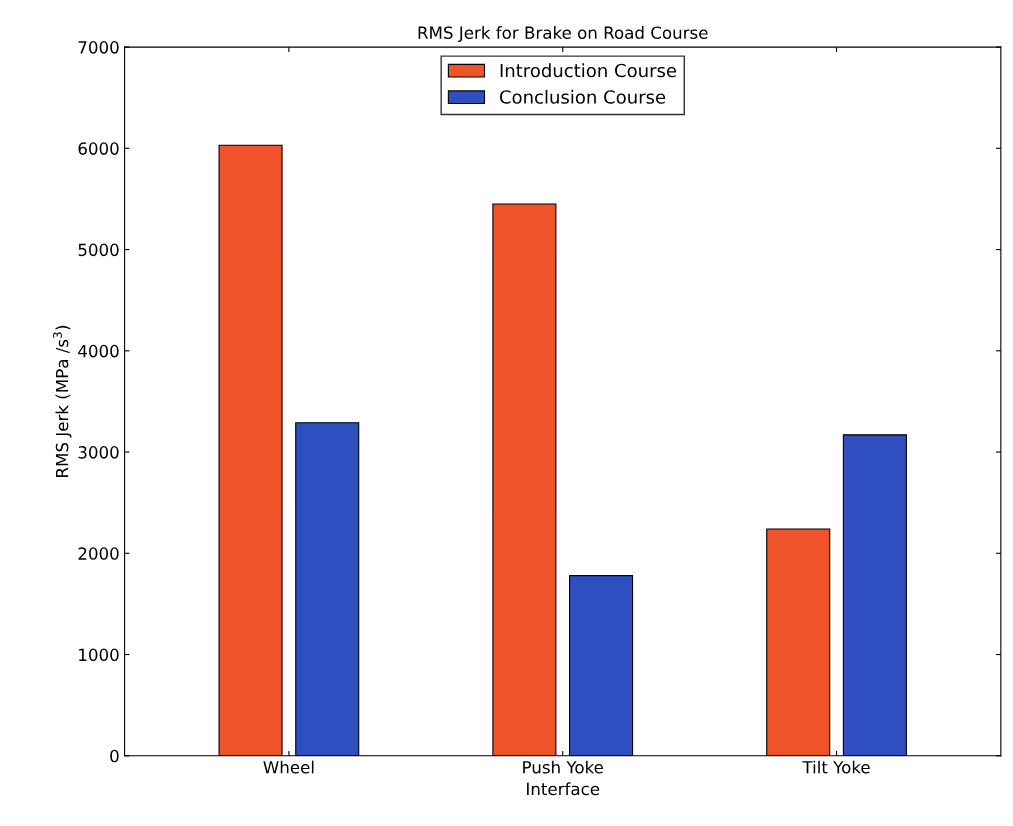 This screenshot has height=826, width=1013. What do you see at coordinates (62, 401) in the screenshot?
I see `y-axis-title: RMS Jerk (MPa /s$^{3}$)` at bounding box center [62, 401].